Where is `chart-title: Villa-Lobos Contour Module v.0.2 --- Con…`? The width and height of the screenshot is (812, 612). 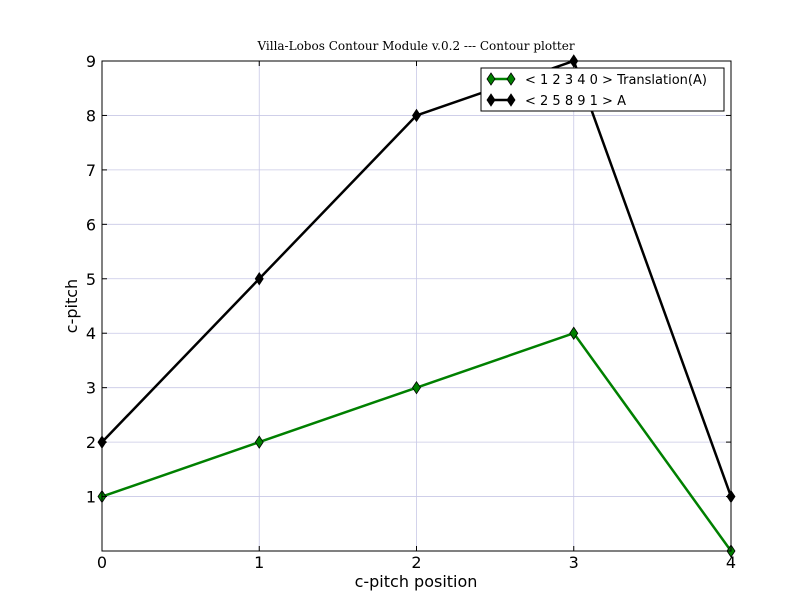 chart-title: Villa-Lobos Contour Module v.0.2 --- Con… is located at coordinates (415, 46).